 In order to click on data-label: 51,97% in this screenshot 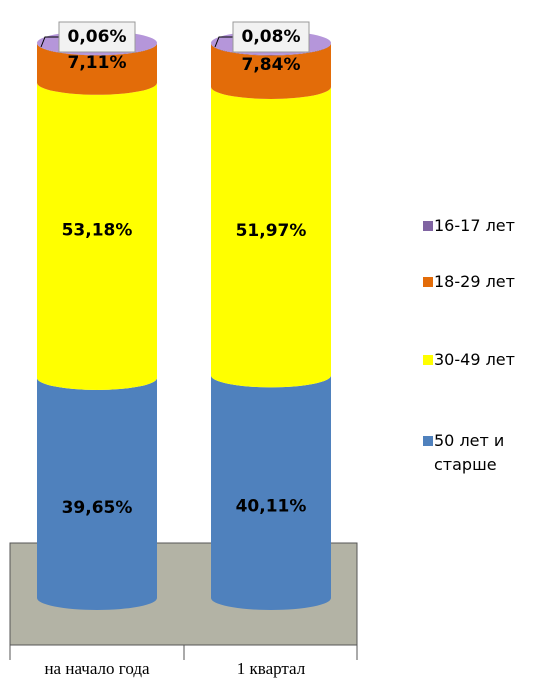, I will do `click(271, 231)`.